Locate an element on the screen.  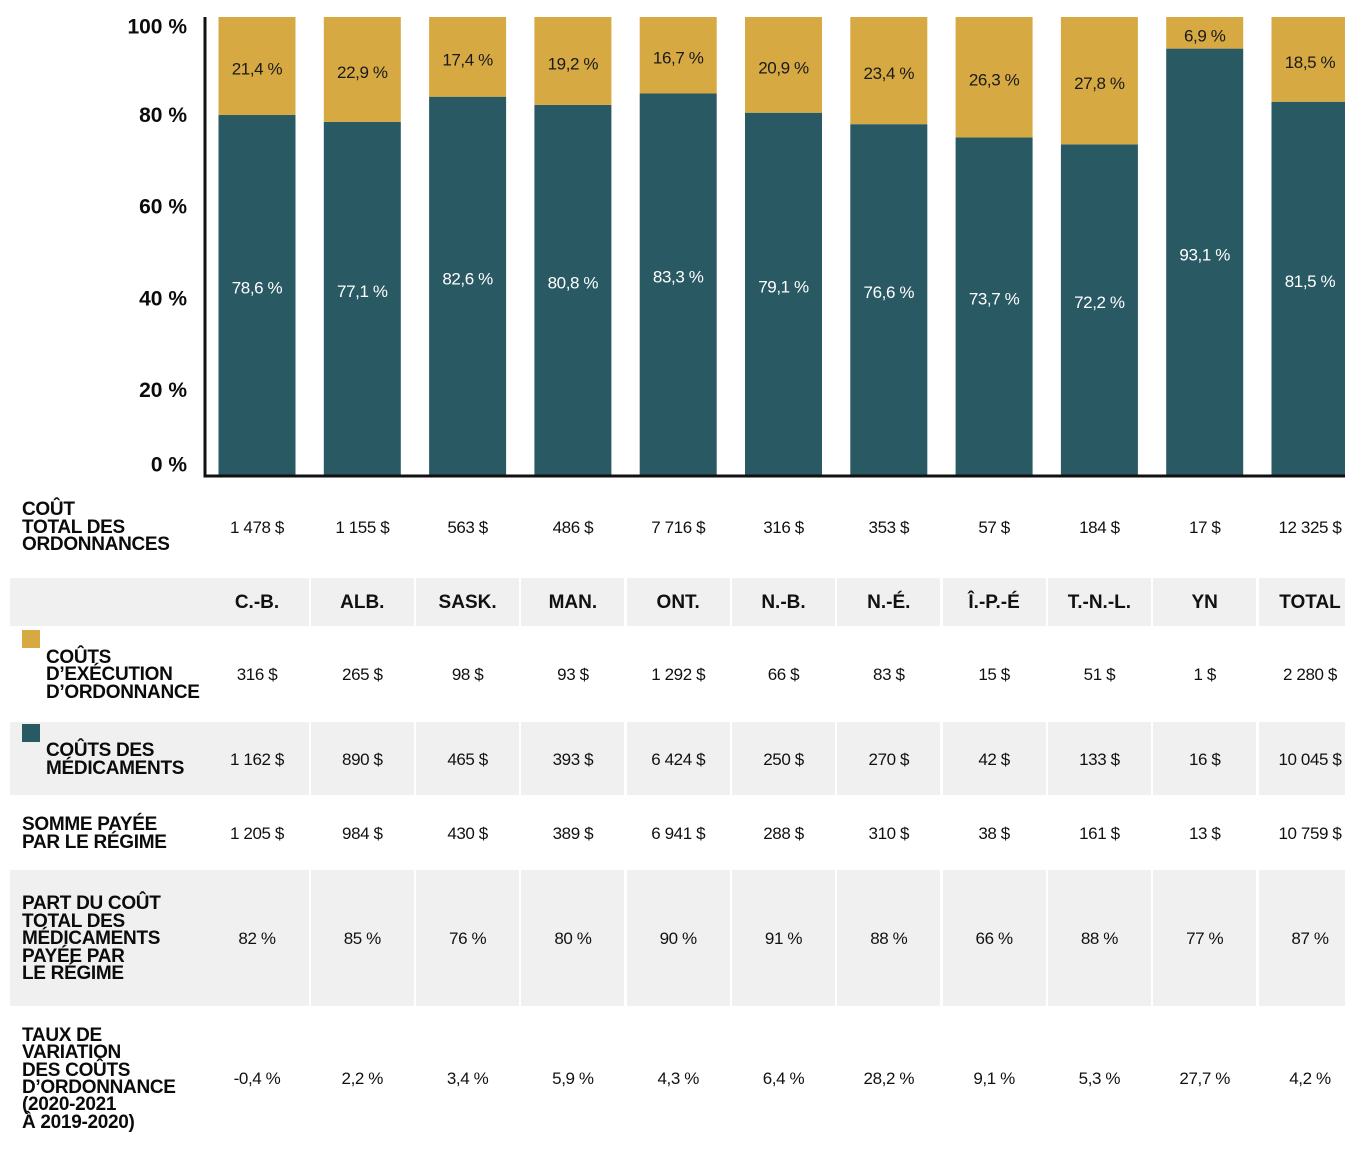
value-label: 6,9 % is located at coordinates (1205, 35).